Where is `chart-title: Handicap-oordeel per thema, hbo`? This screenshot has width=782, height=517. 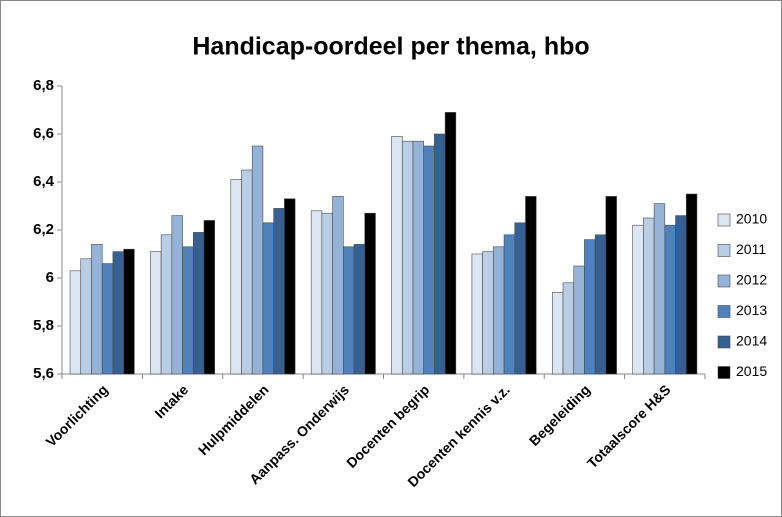
chart-title: Handicap-oordeel per thema, hbo is located at coordinates (390, 47).